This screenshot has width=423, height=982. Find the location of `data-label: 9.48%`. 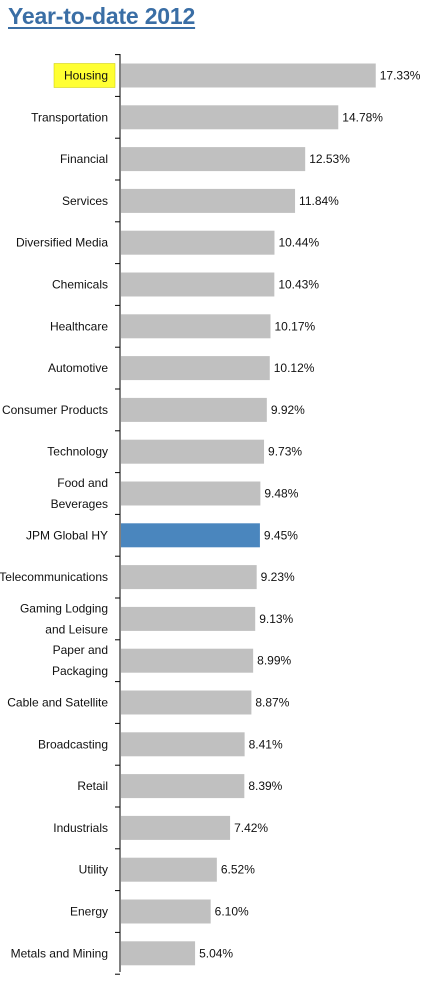

data-label: 9.48% is located at coordinates (281, 494).